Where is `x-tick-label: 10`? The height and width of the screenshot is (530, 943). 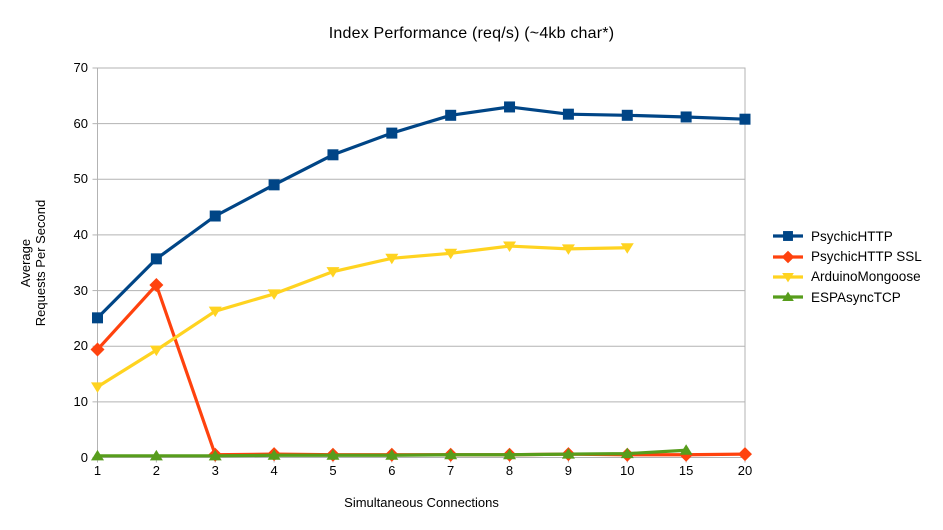
x-tick-label: 10 is located at coordinates (627, 470).